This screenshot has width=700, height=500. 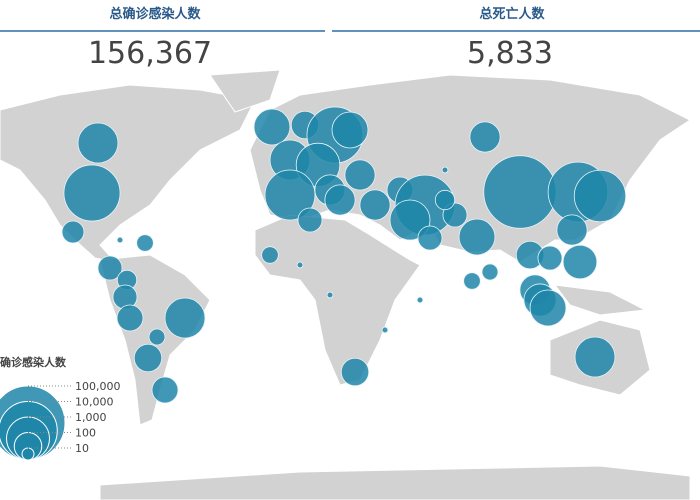 What do you see at coordinates (82, 448) in the screenshot?
I see `legend-label: 10` at bounding box center [82, 448].